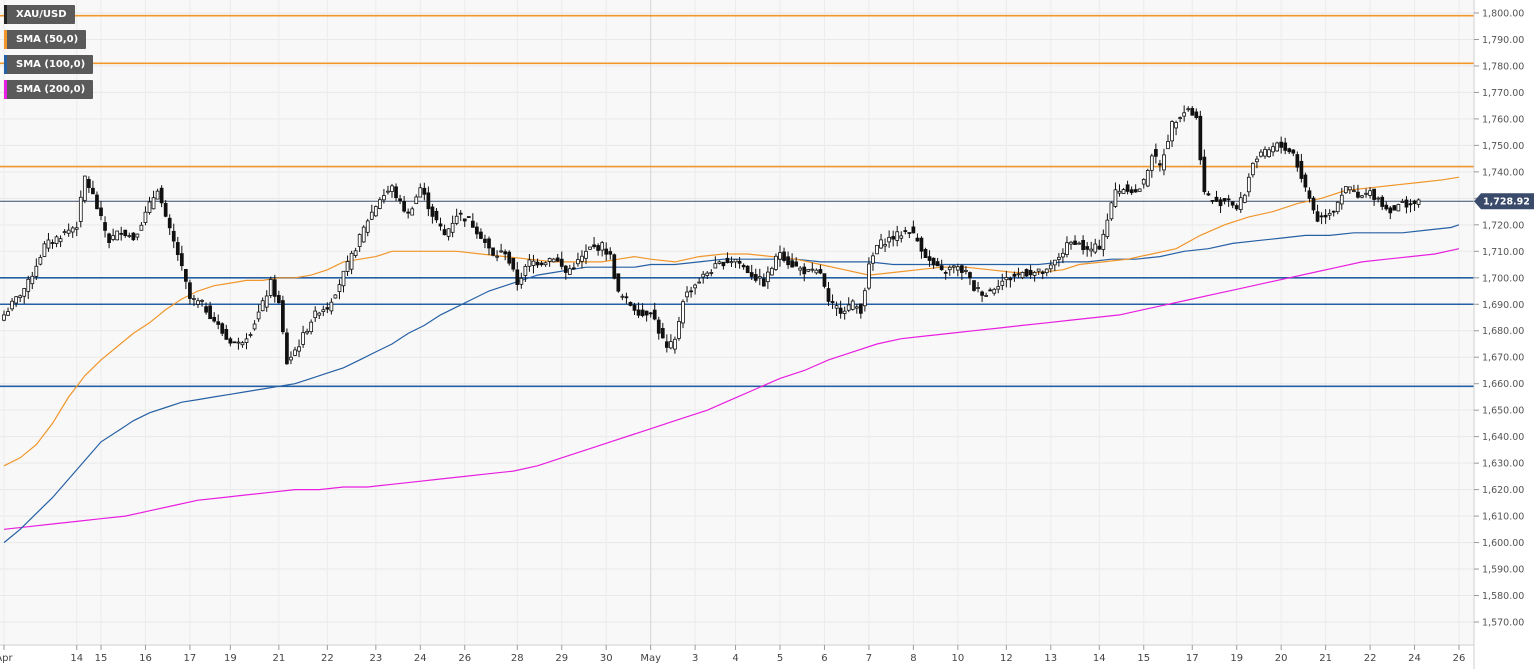  I want to click on y-tick-label: 1,670.00, so click(1503, 358).